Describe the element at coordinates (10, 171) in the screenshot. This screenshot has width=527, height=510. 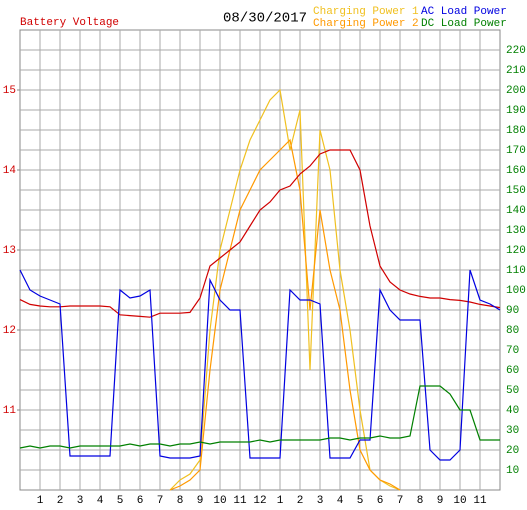
I see `y-tick-label: 14` at that location.